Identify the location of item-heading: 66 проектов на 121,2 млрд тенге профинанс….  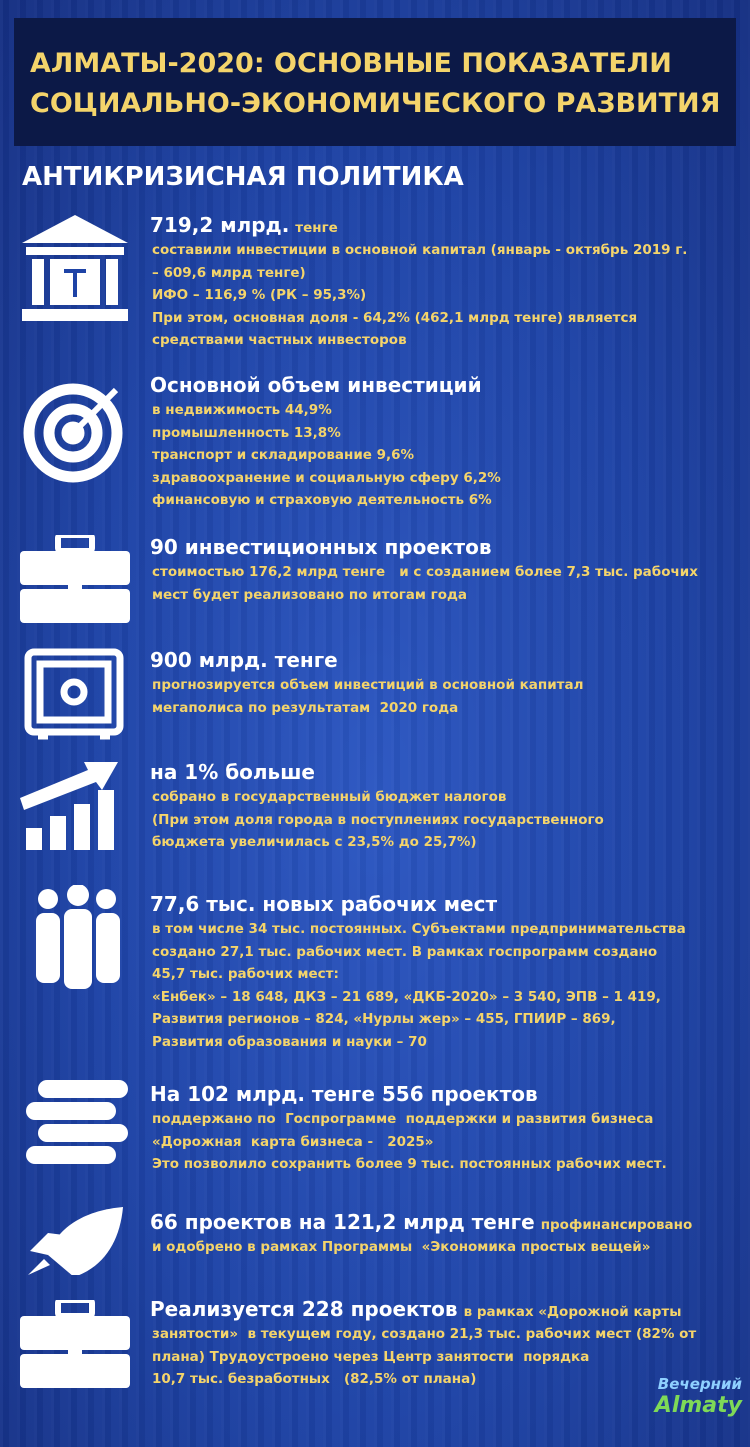
(421, 1222).